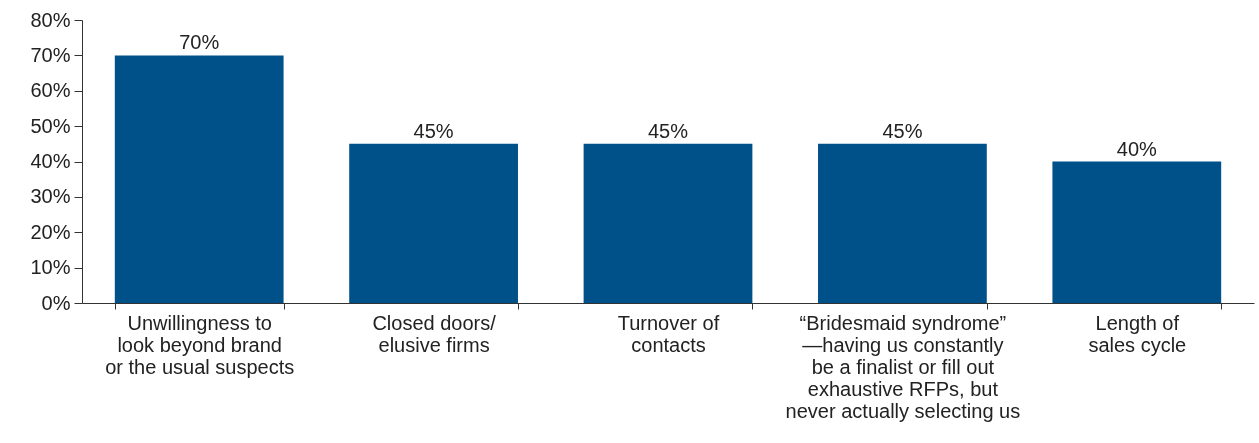 The height and width of the screenshot is (443, 1259). Describe the element at coordinates (1137, 333) in the screenshot. I see `x-tick-label: Length of sales cycle` at that location.